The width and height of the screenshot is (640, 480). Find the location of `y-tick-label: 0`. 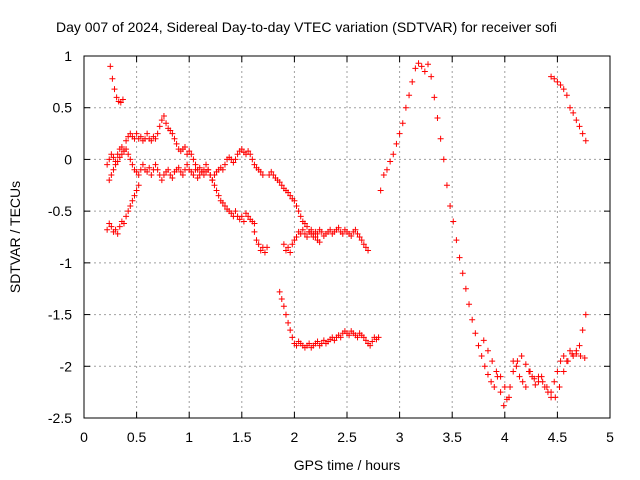

y-tick-label: 0 is located at coordinates (68, 159).